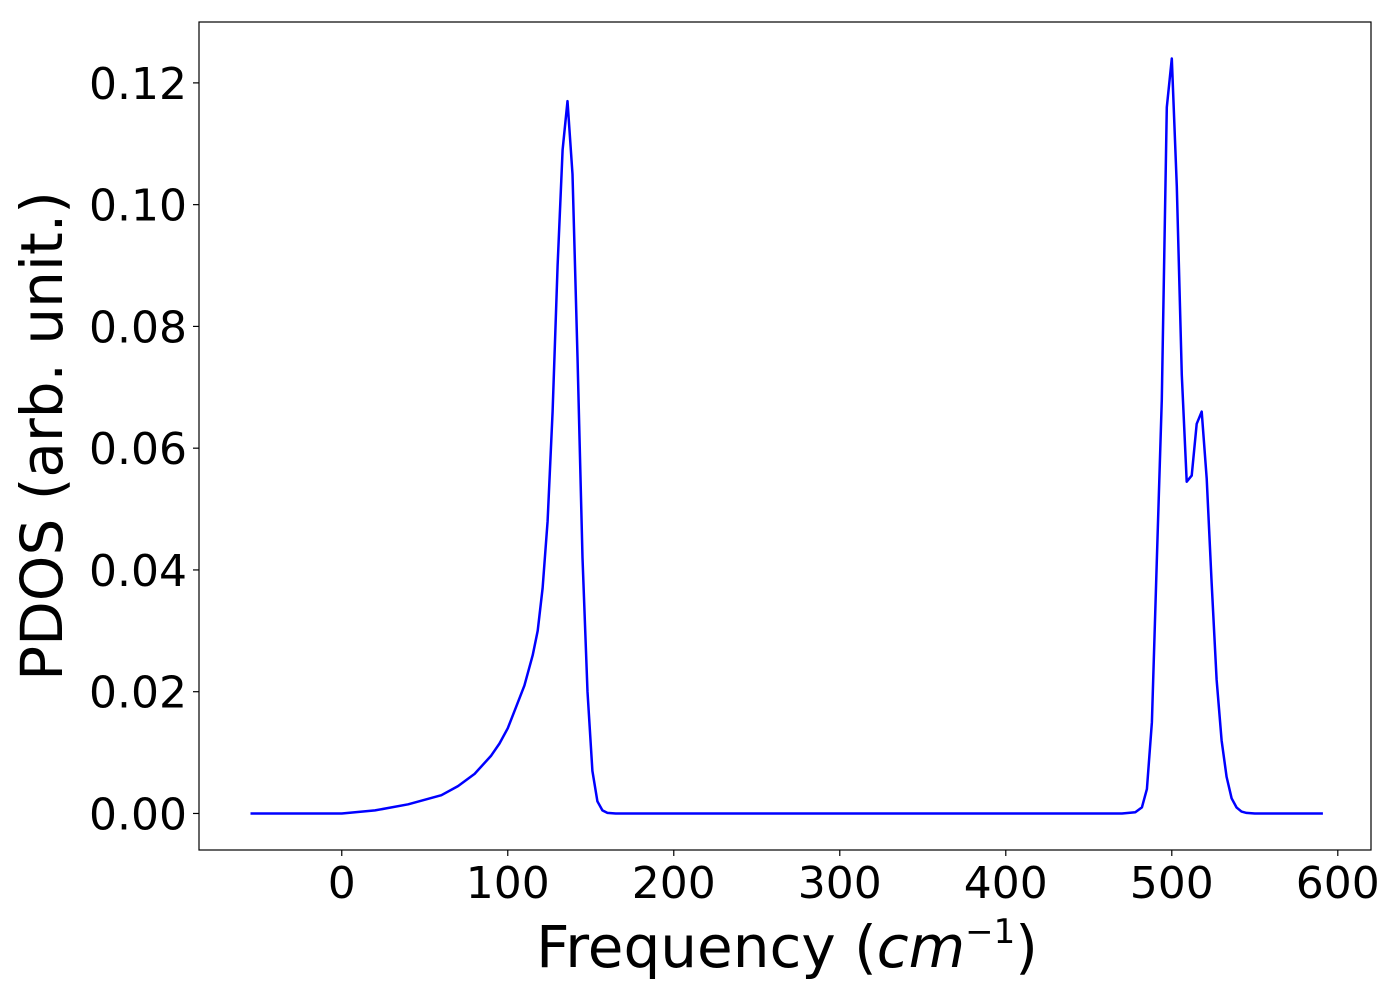 This screenshot has width=1400, height=1000. I want to click on y-tick-label: 0.02, so click(138, 693).